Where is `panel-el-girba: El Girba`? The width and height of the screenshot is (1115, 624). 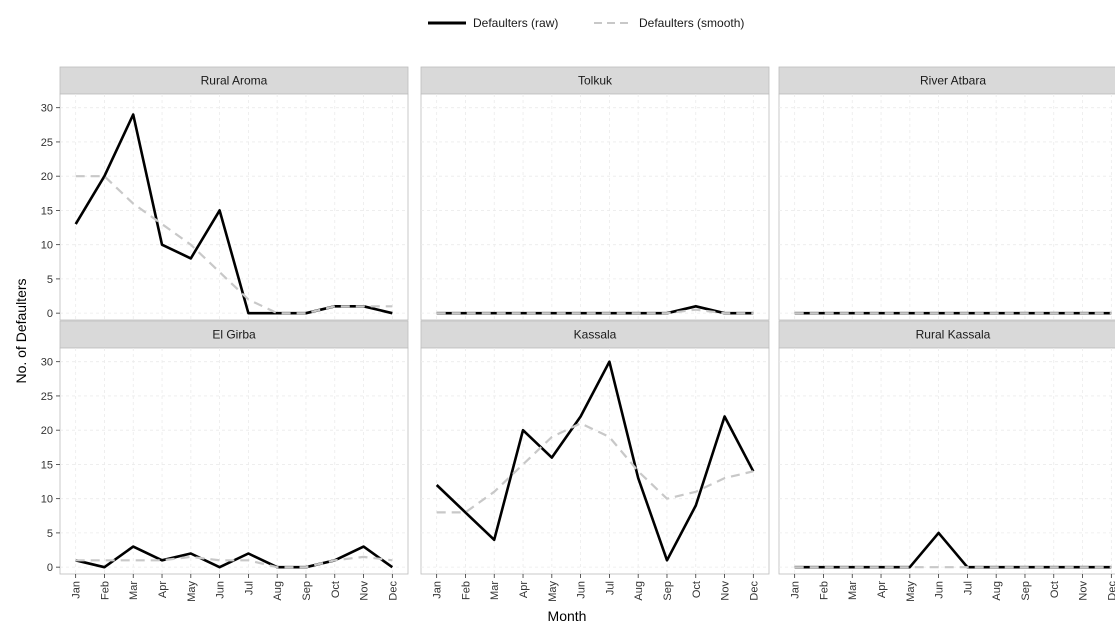
panel-el-girba: El Girba is located at coordinates (234, 447).